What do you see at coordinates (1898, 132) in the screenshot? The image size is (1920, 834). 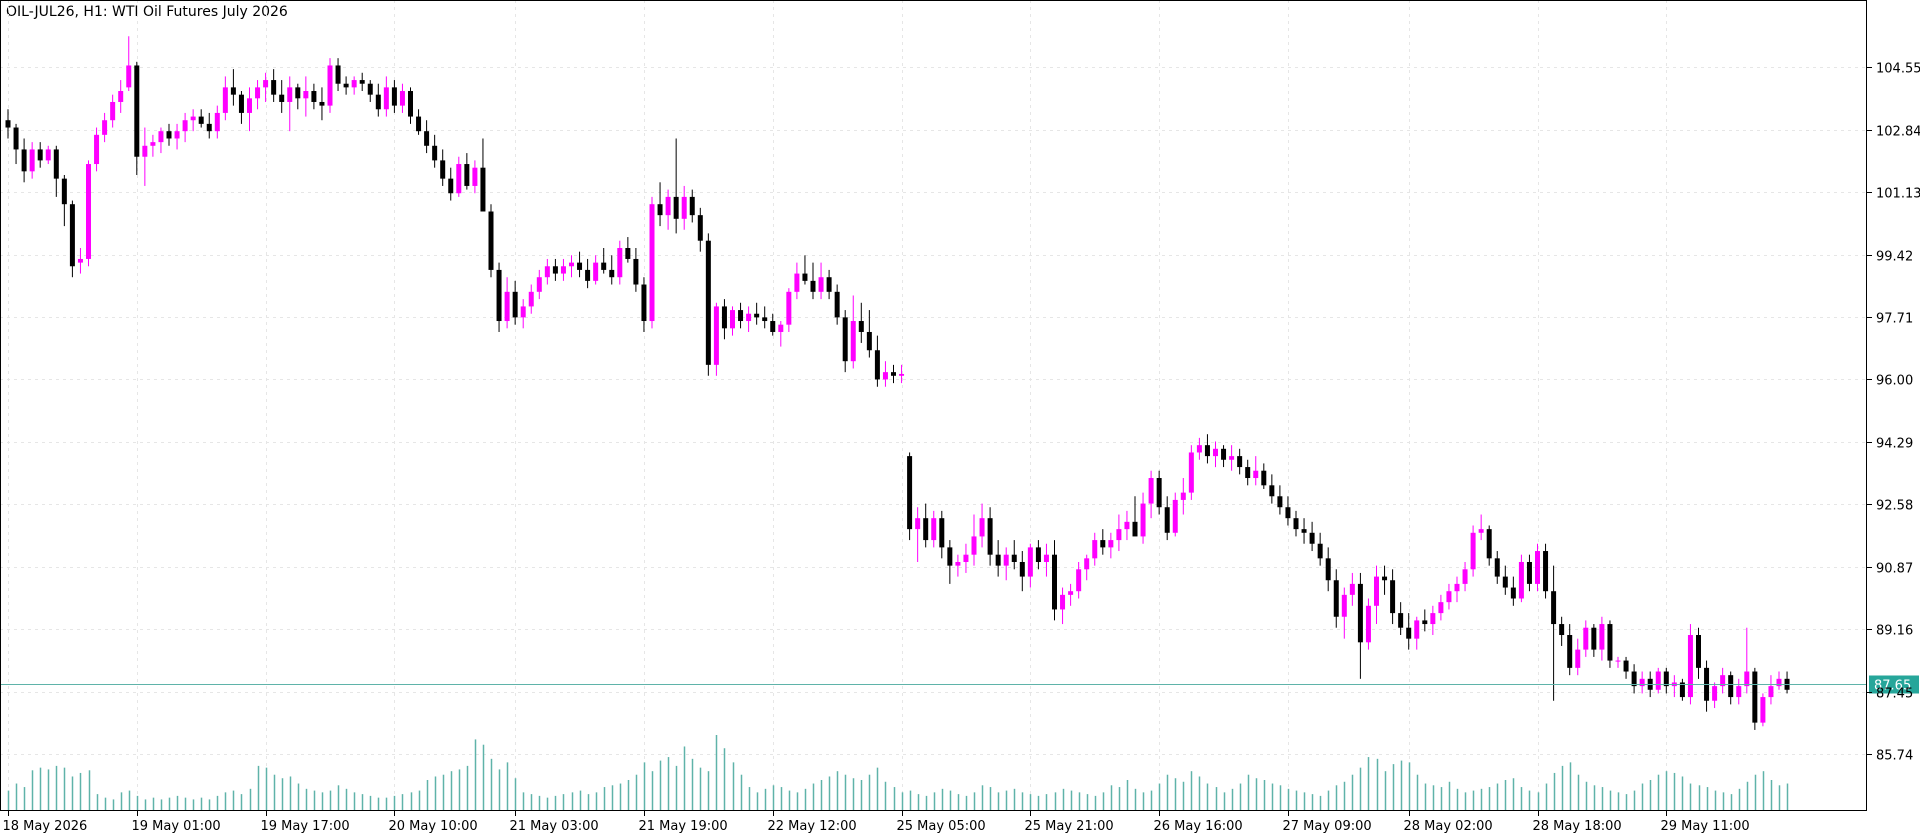 I see `y-tick-label: 102.84` at bounding box center [1898, 132].